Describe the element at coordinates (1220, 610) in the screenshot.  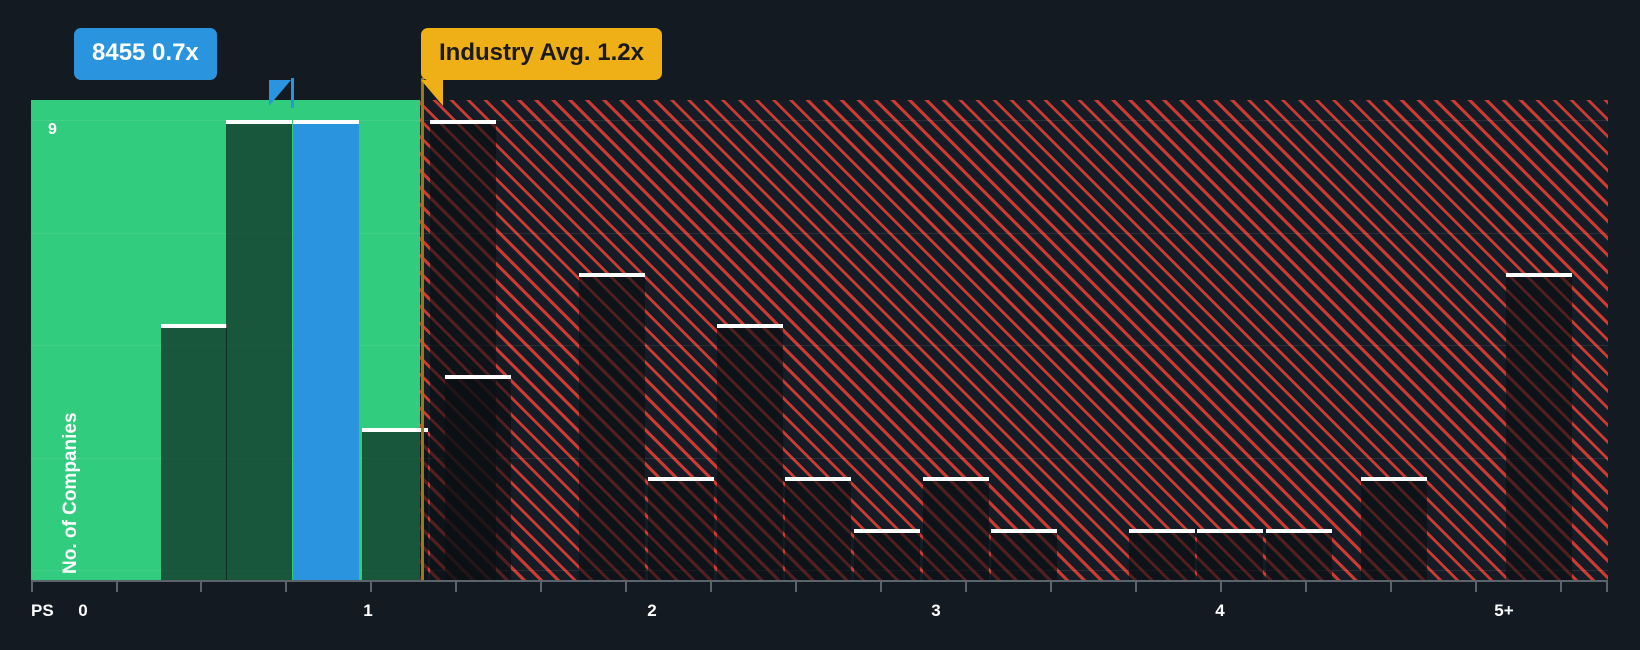
I see `x-axis-tick-label-4: 4` at that location.